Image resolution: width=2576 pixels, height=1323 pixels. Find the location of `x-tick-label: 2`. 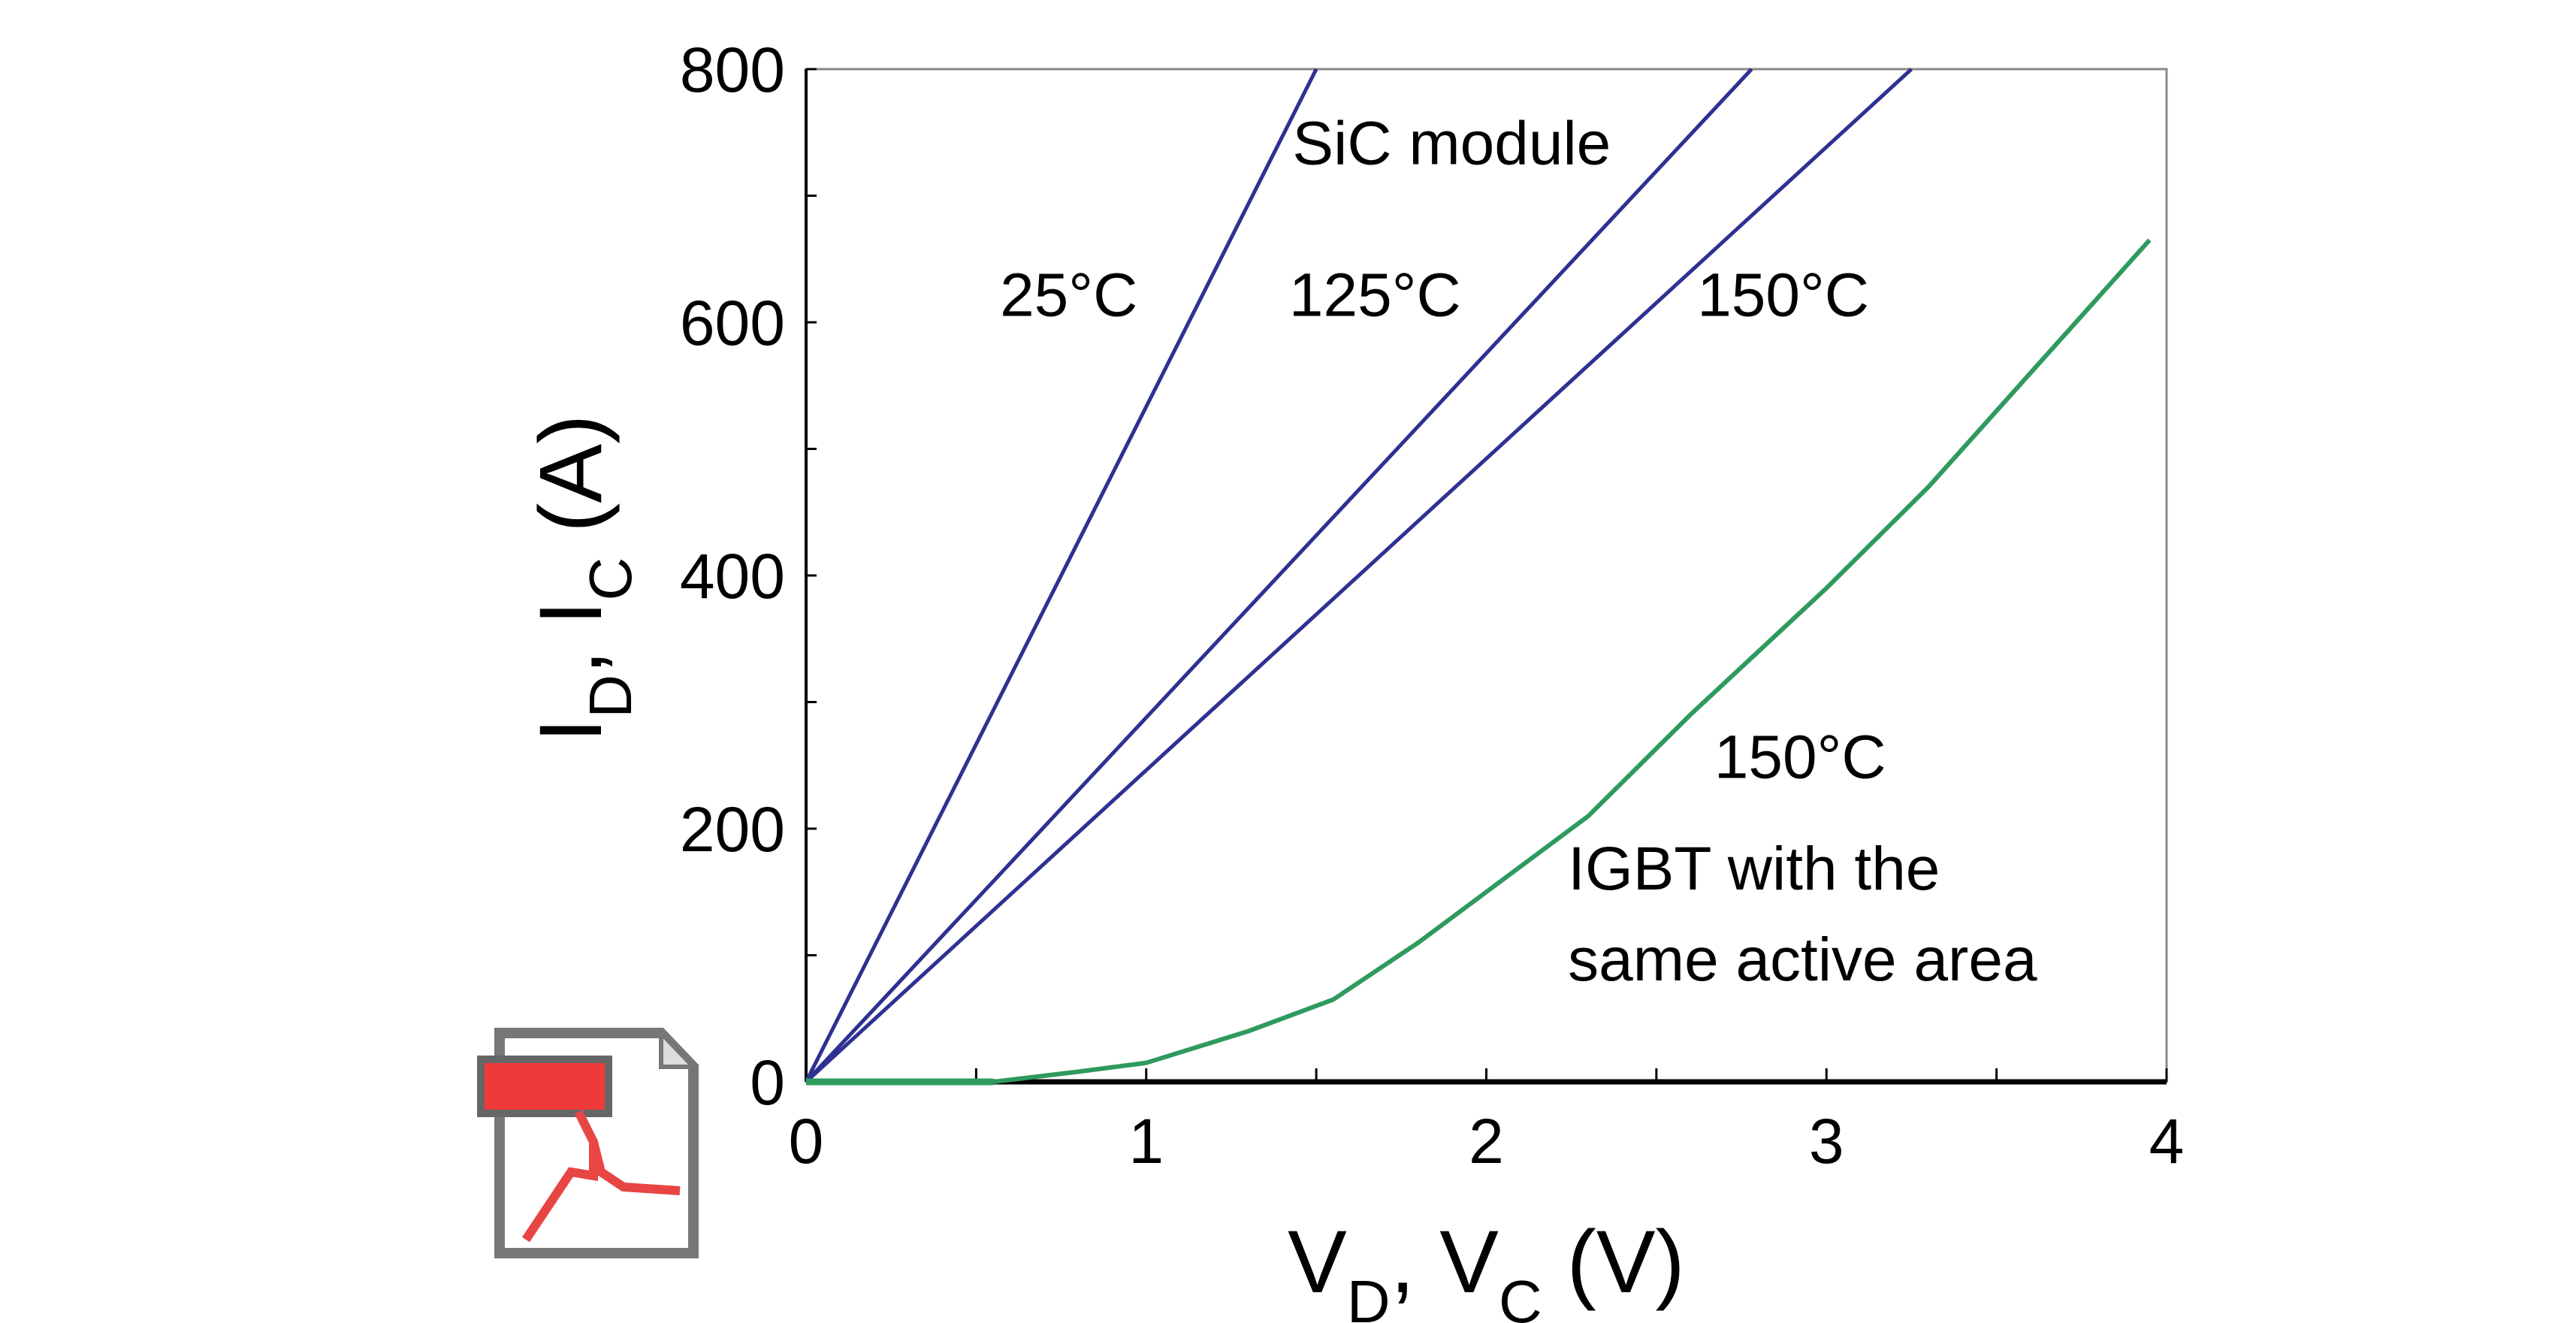

x-tick-label: 2 is located at coordinates (1486, 1141).